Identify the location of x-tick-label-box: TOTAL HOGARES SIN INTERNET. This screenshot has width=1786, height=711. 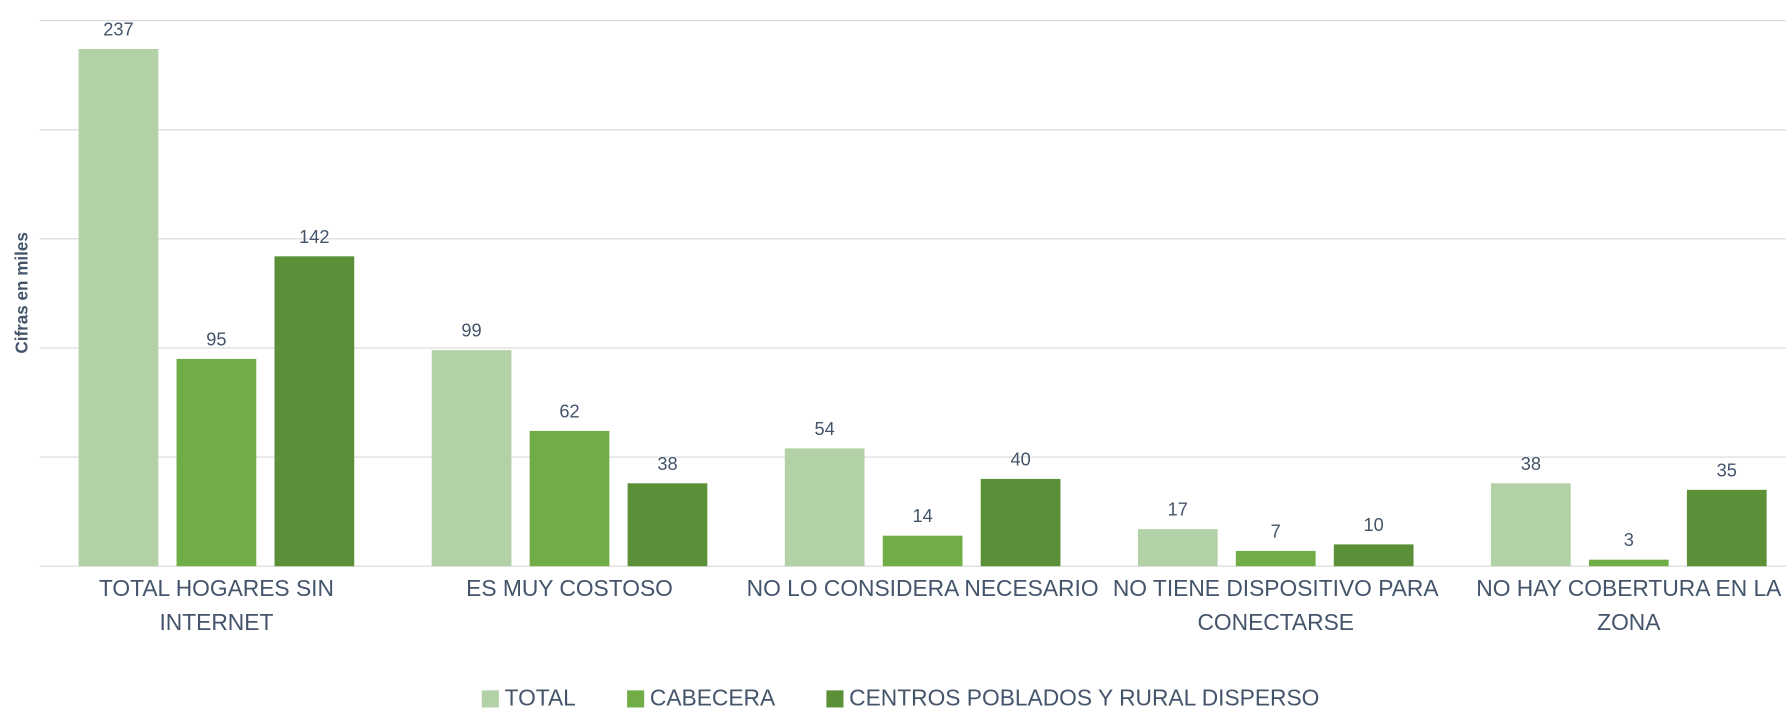
(216, 606).